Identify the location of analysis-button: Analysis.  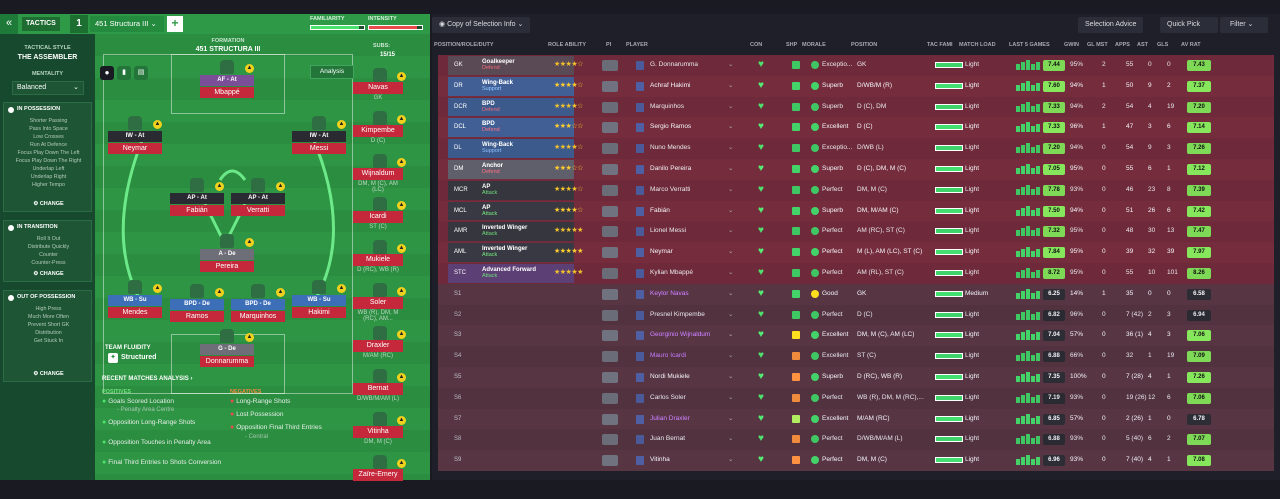
(332, 72).